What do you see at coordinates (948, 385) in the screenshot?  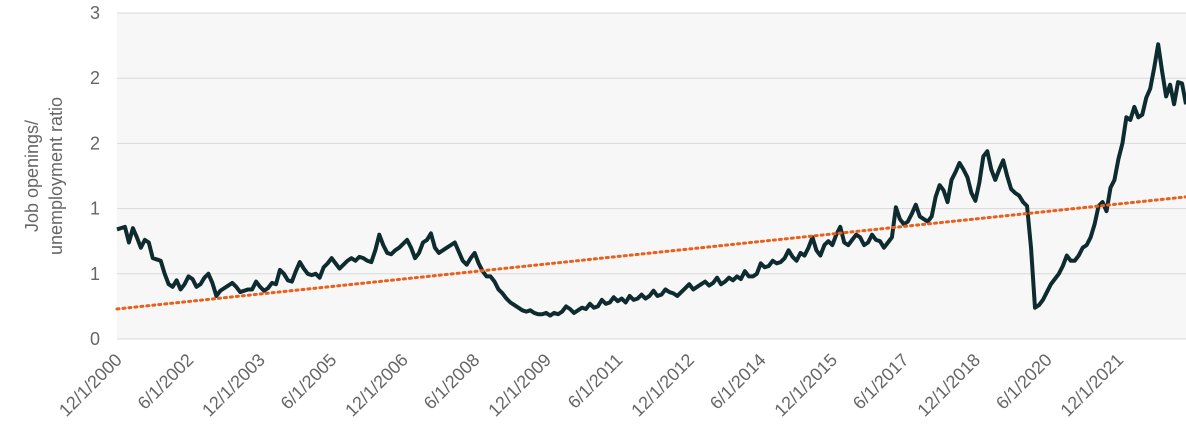 I see `x-tick-label: 12/1/2018` at bounding box center [948, 385].